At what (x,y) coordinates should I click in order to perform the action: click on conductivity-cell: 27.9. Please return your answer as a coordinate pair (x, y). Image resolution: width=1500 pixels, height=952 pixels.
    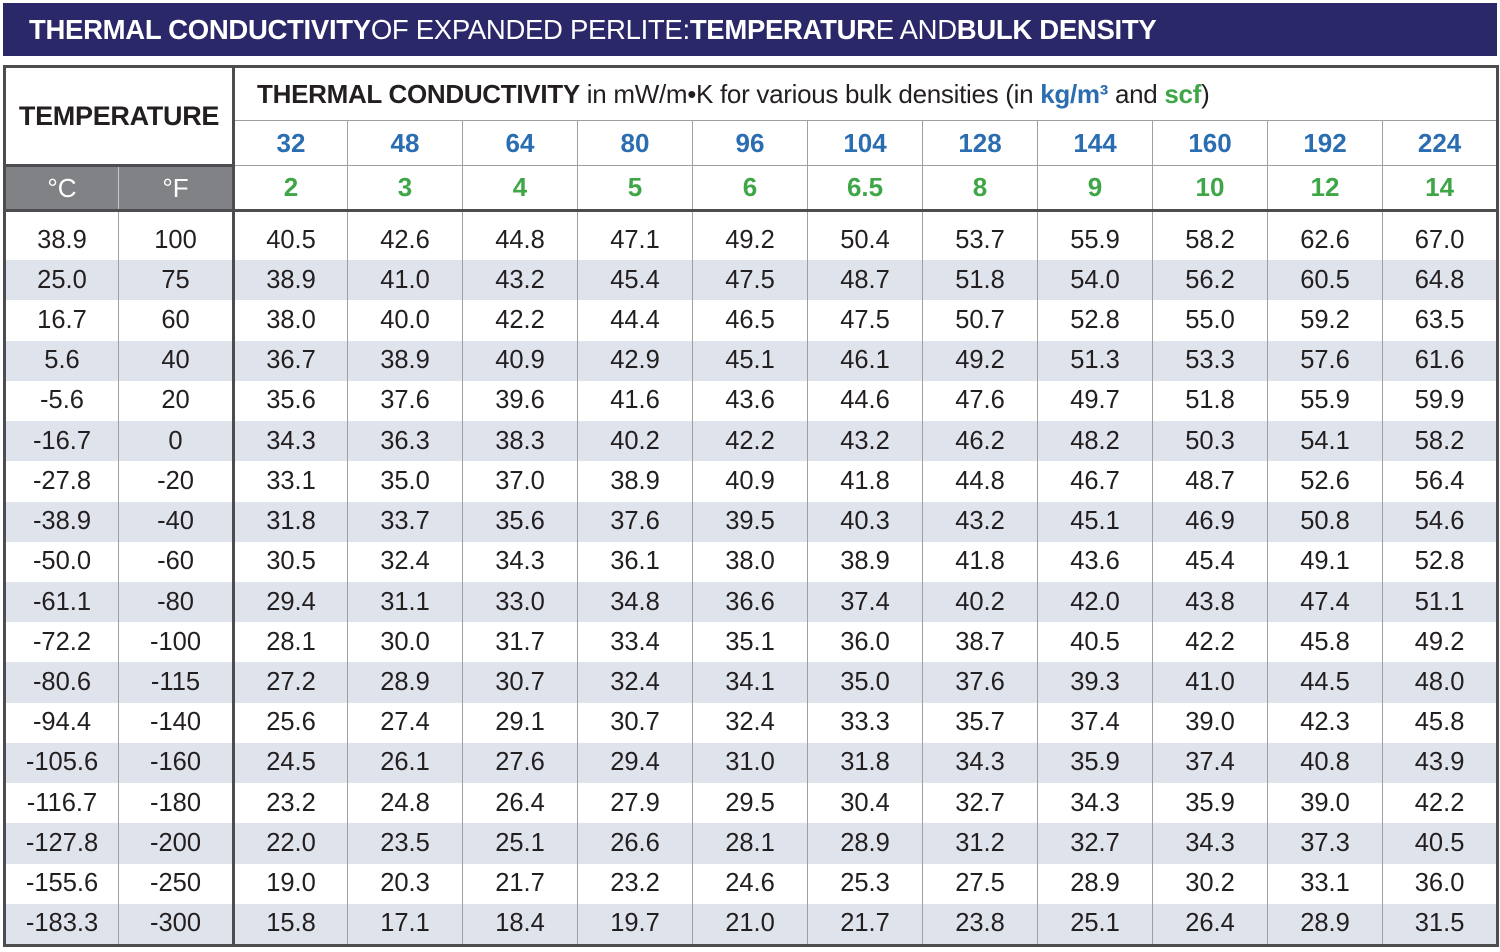
    Looking at the image, I should click on (635, 803).